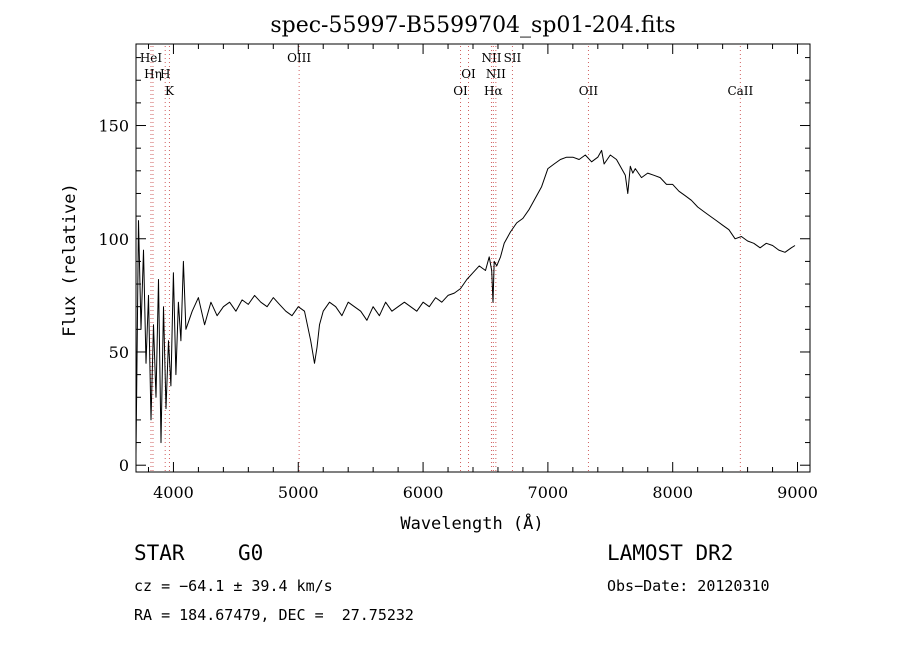 The image size is (900, 650). Describe the element at coordinates (251, 553) in the screenshot. I see `subclass-label: G0` at that location.